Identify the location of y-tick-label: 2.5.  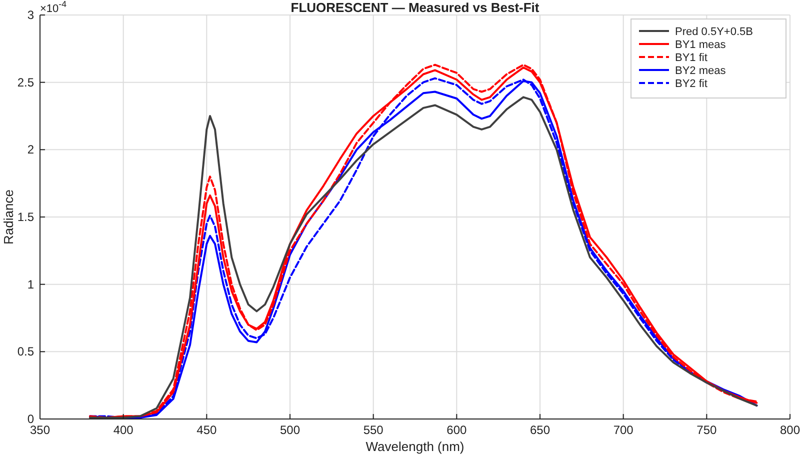
(25, 82).